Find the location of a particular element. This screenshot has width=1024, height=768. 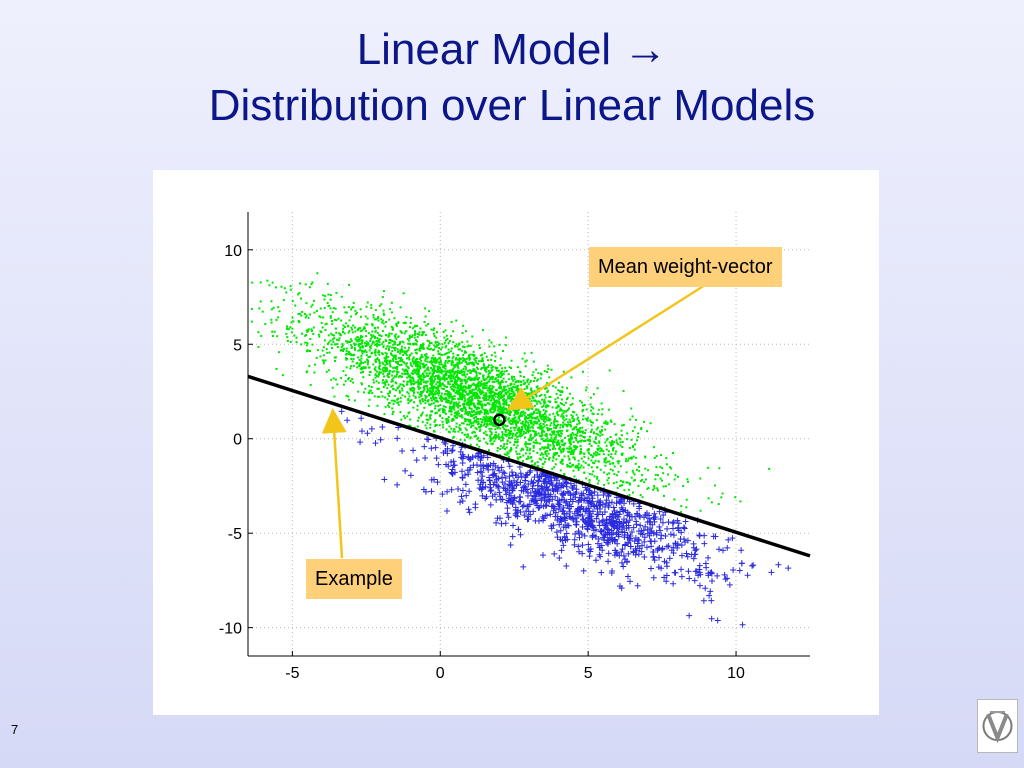

x-tick-label: 10 is located at coordinates (736, 673).